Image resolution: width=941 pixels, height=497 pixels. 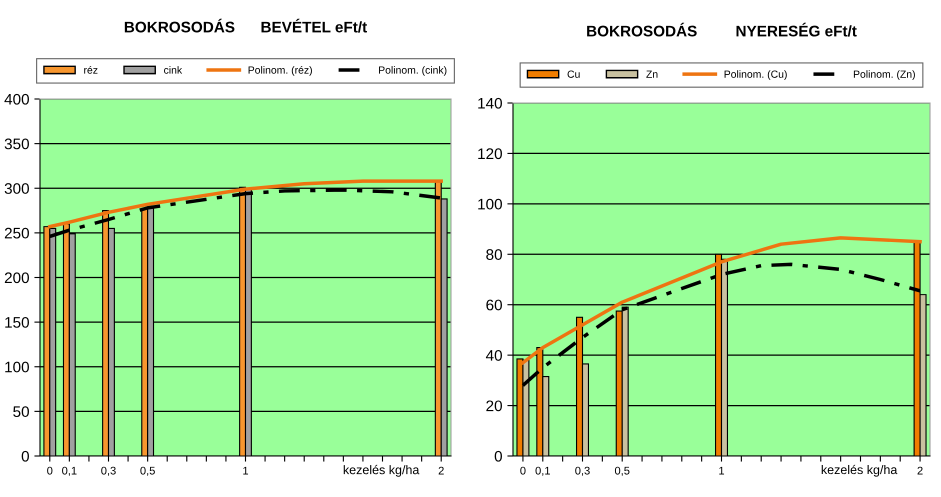 I want to click on y-tick-label: 250, so click(x=16, y=233).